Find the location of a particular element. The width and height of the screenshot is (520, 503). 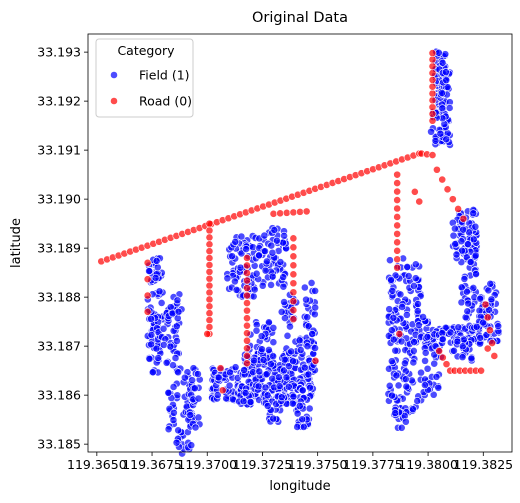

x-tick-label: 119.3675 is located at coordinates (152, 464).